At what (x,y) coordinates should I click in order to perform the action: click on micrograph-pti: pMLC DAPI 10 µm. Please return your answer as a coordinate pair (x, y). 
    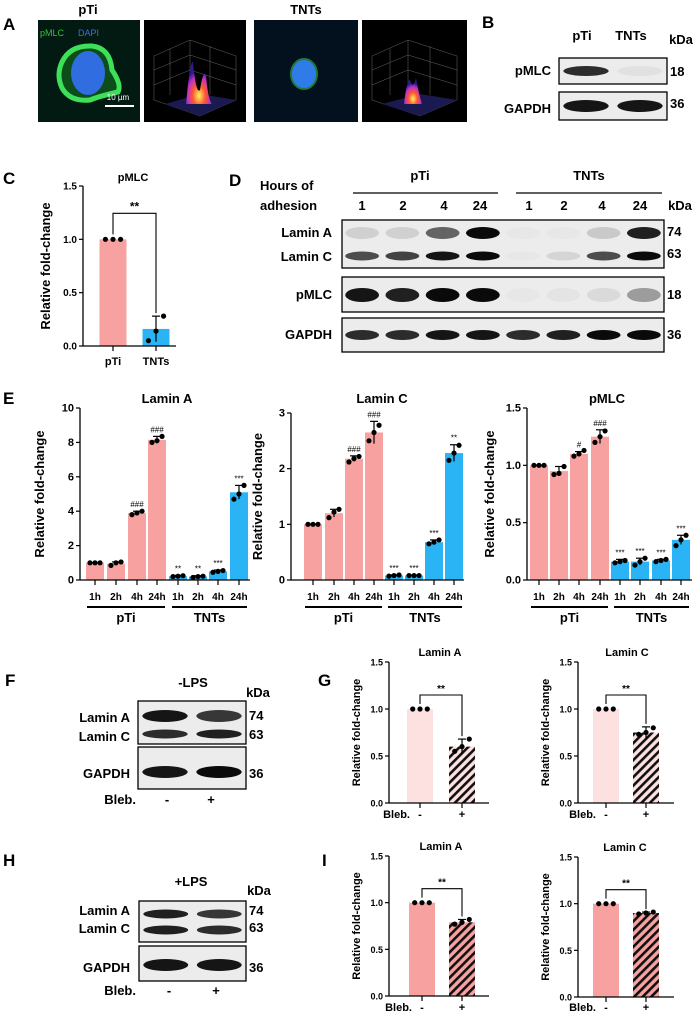
    Looking at the image, I should click on (89, 71).